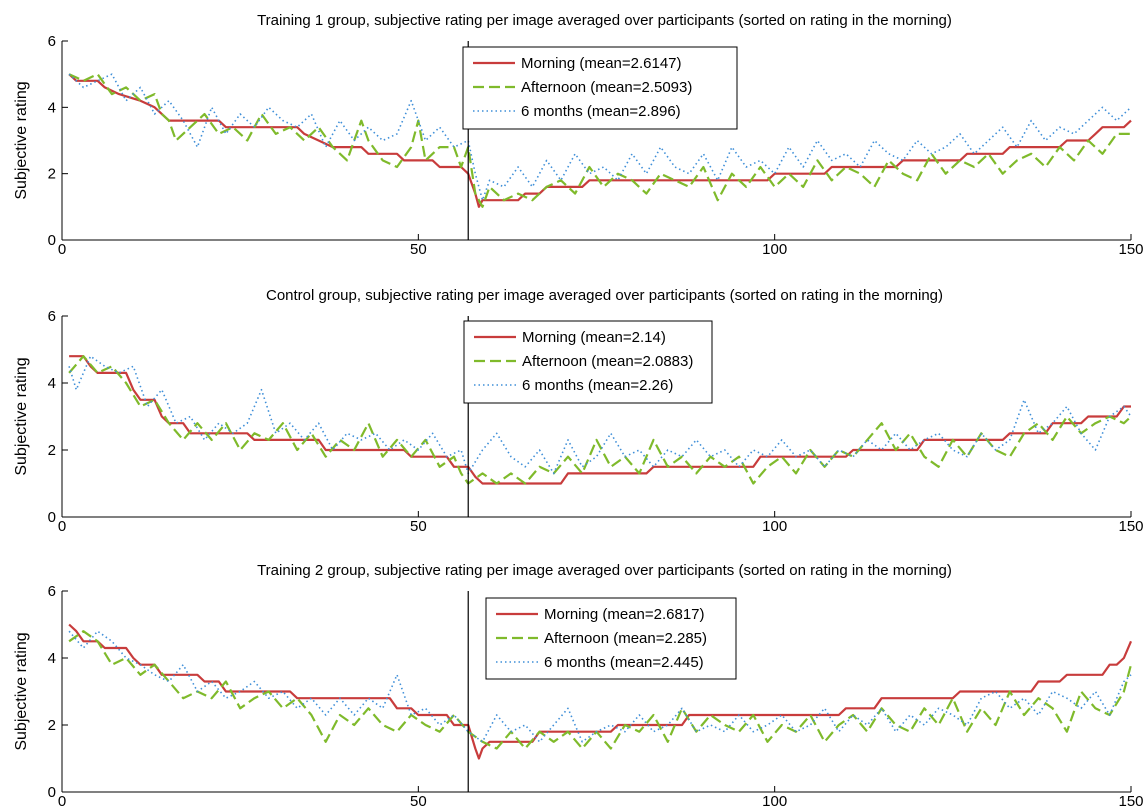 The width and height of the screenshot is (1145, 808). Describe the element at coordinates (601, 111) in the screenshot. I see `legend-label: 6 months (mean=2.896)` at that location.